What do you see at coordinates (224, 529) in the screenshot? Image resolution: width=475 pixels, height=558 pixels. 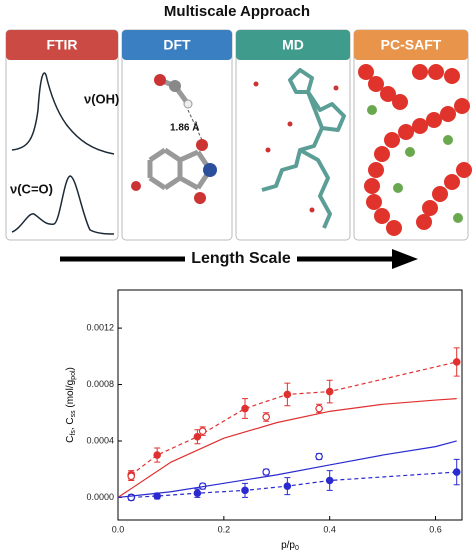 I see `x-tick-label: 0.2` at bounding box center [224, 529].